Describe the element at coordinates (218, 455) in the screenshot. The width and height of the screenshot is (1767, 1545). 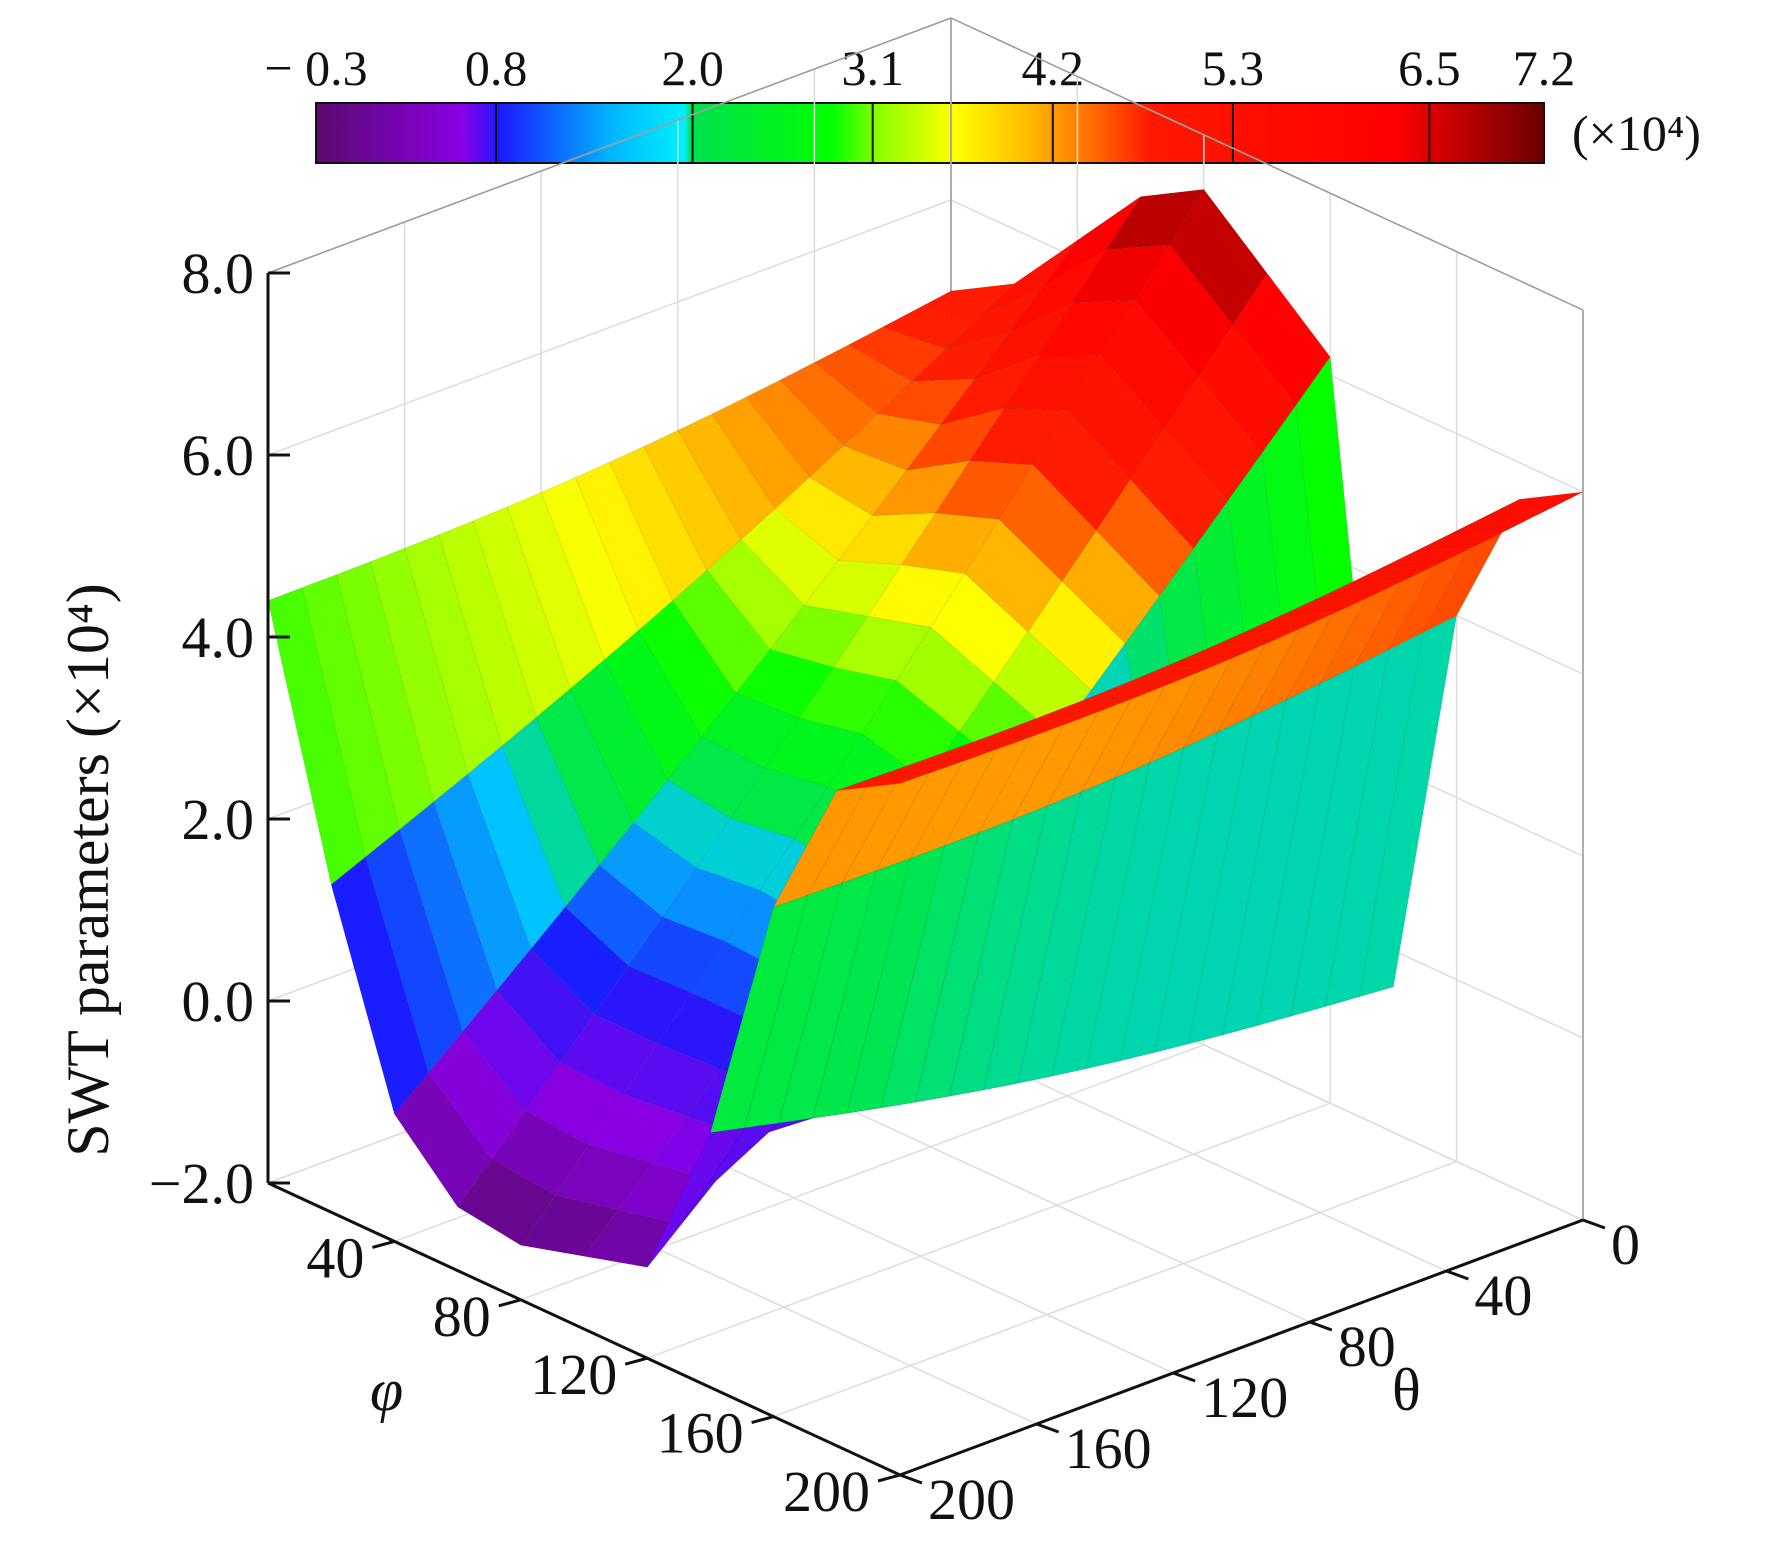
I see `z-tick-label: 6.0` at that location.